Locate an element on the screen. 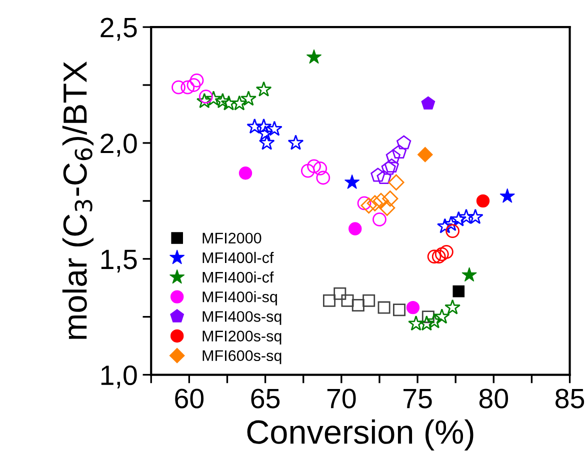 Image resolution: width=588 pixels, height=475 pixels. legend-label: MFI2000 is located at coordinates (232, 238).